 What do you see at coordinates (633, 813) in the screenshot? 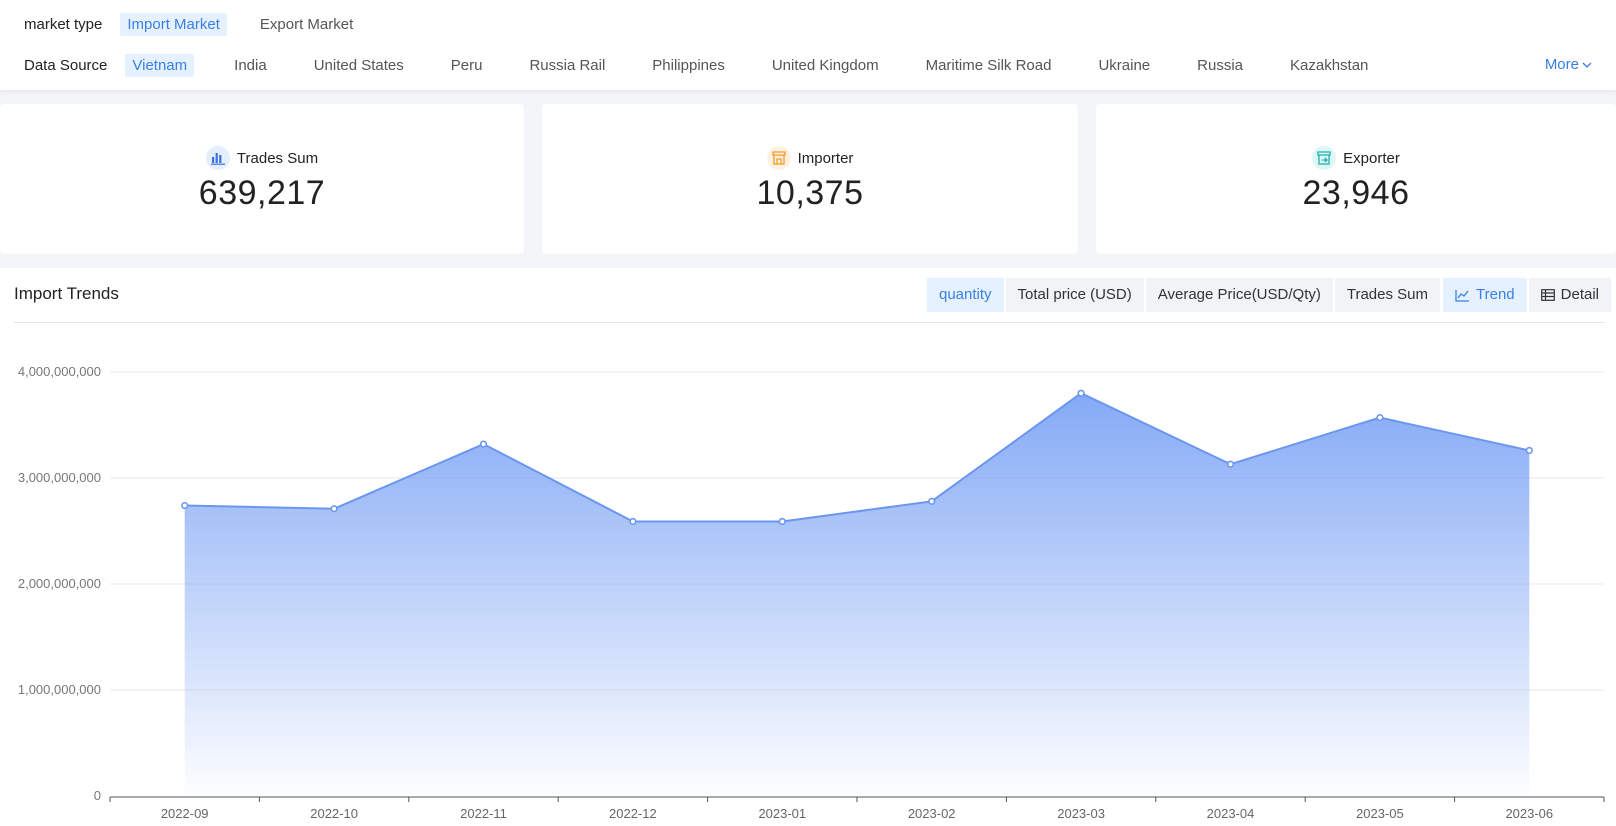
I see `x-tick-label: 2022-12` at bounding box center [633, 813].